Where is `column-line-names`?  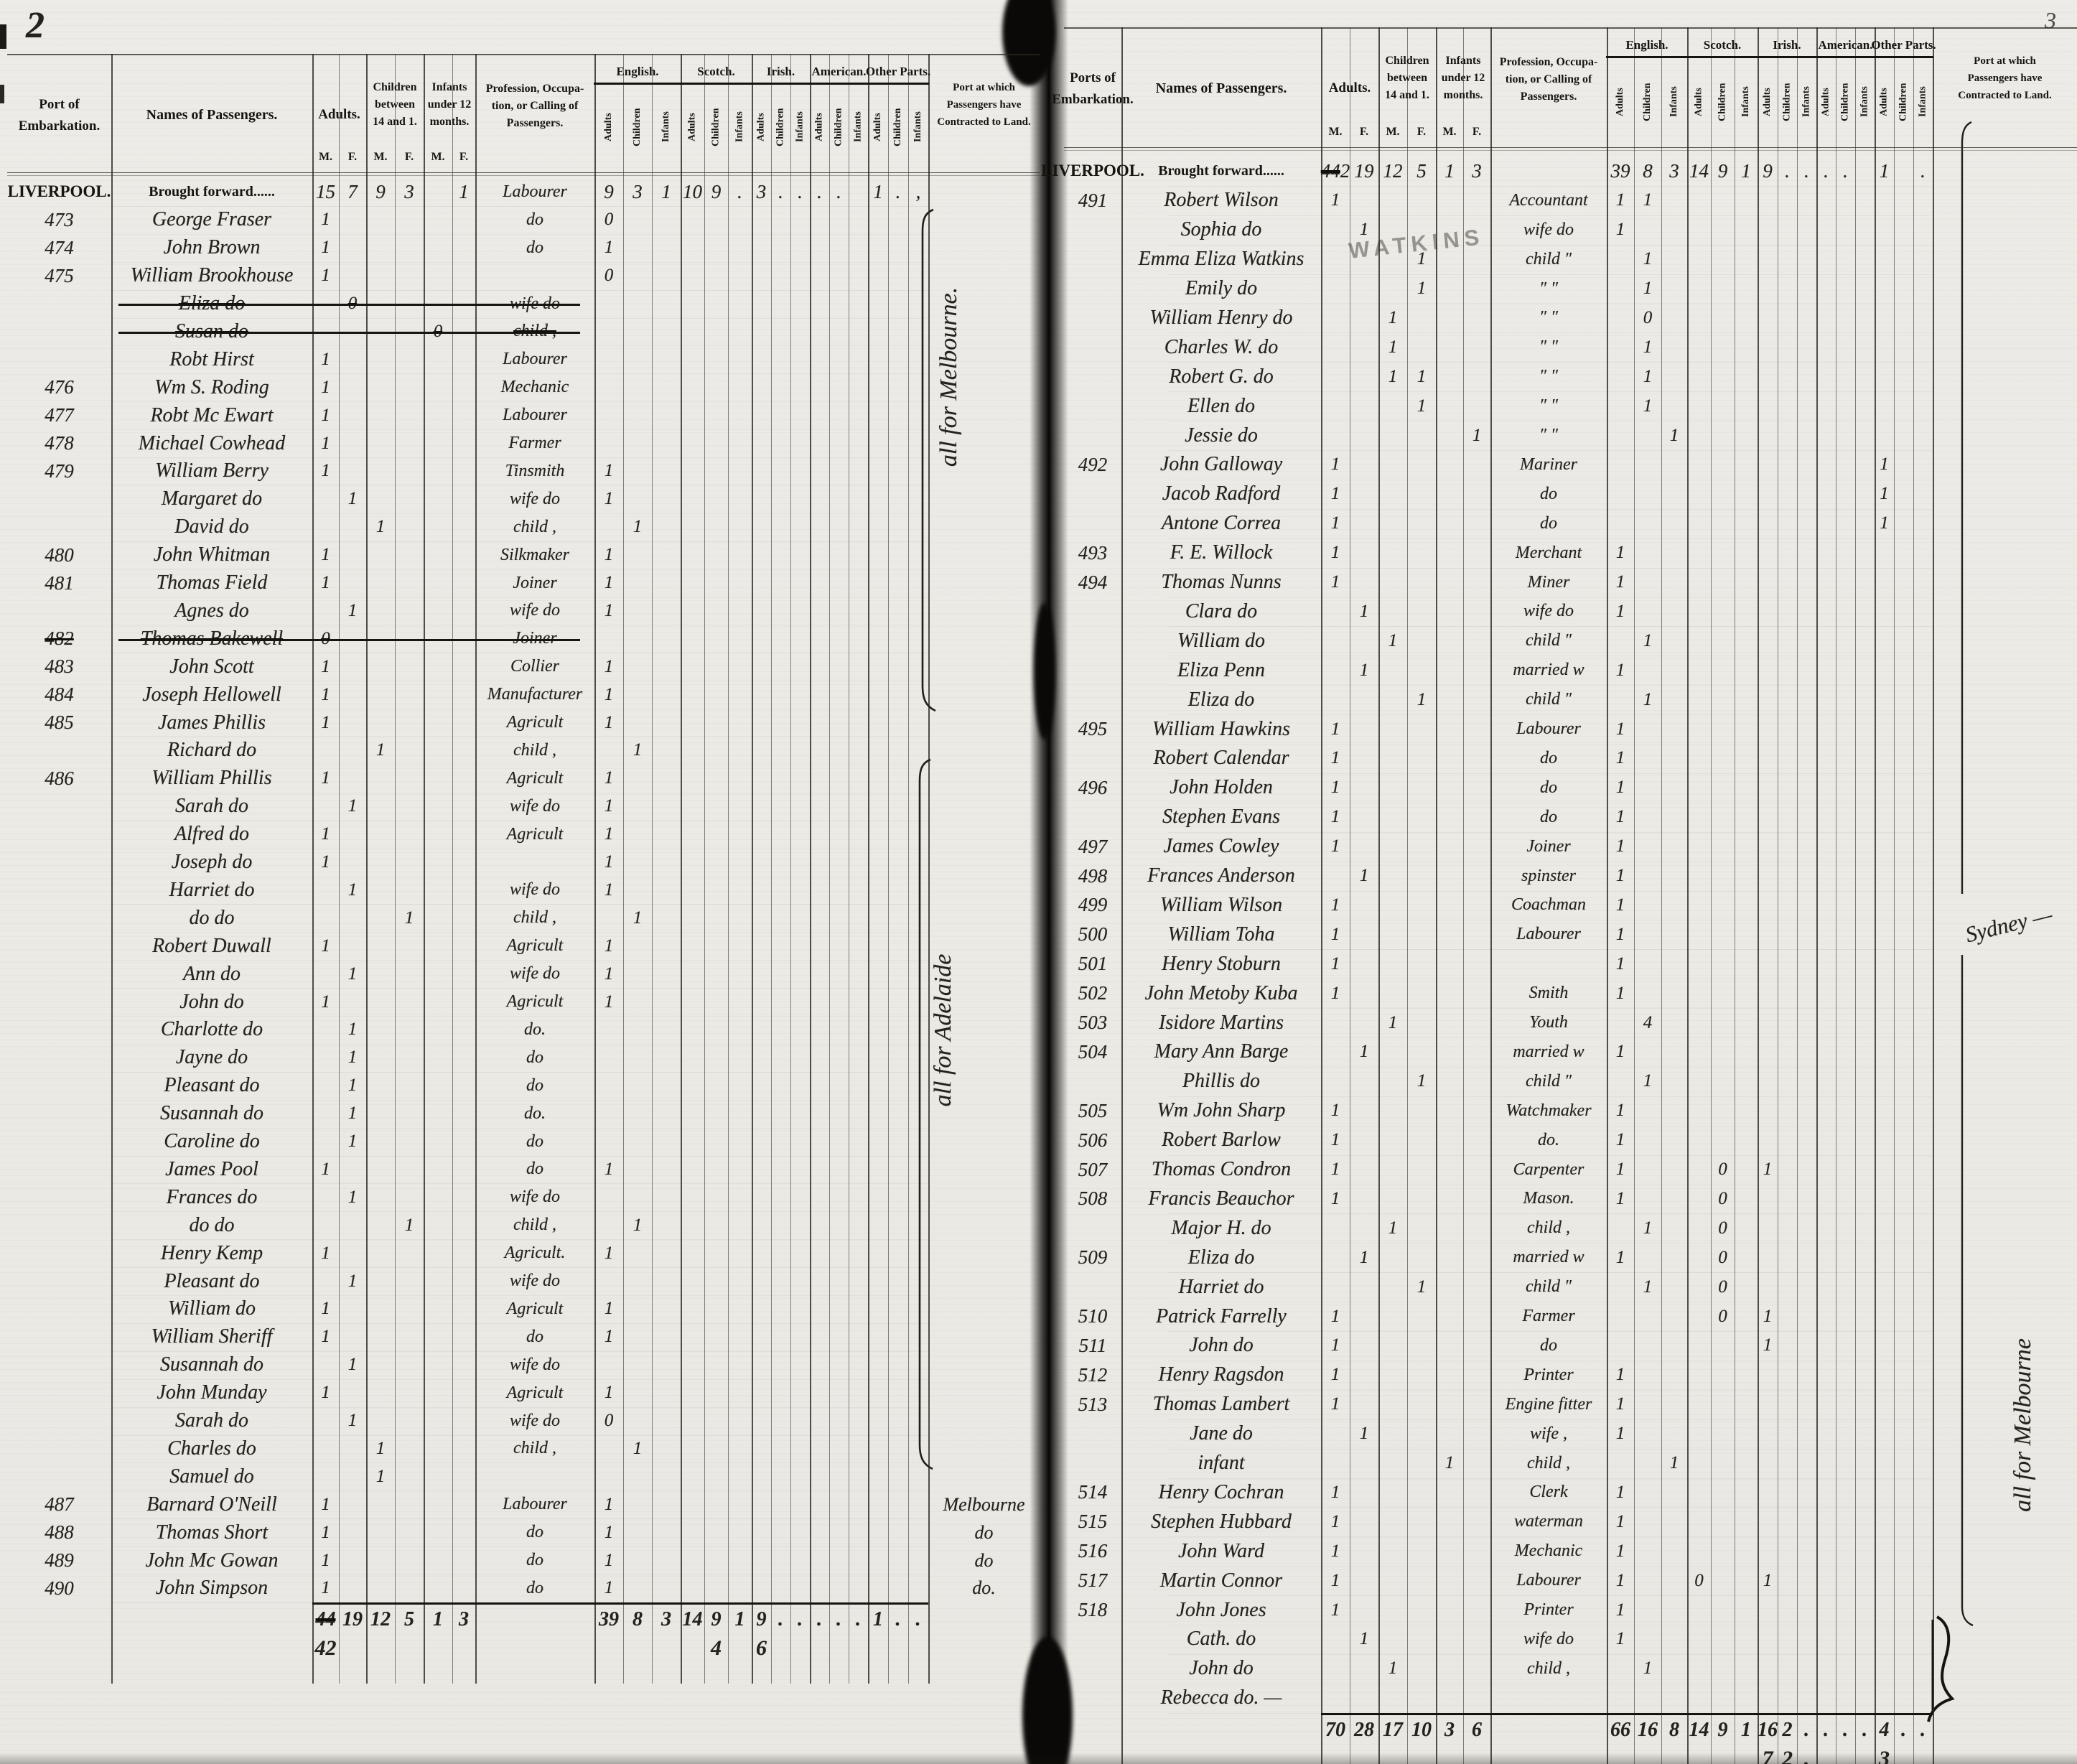
column-line-names is located at coordinates (1122, 895).